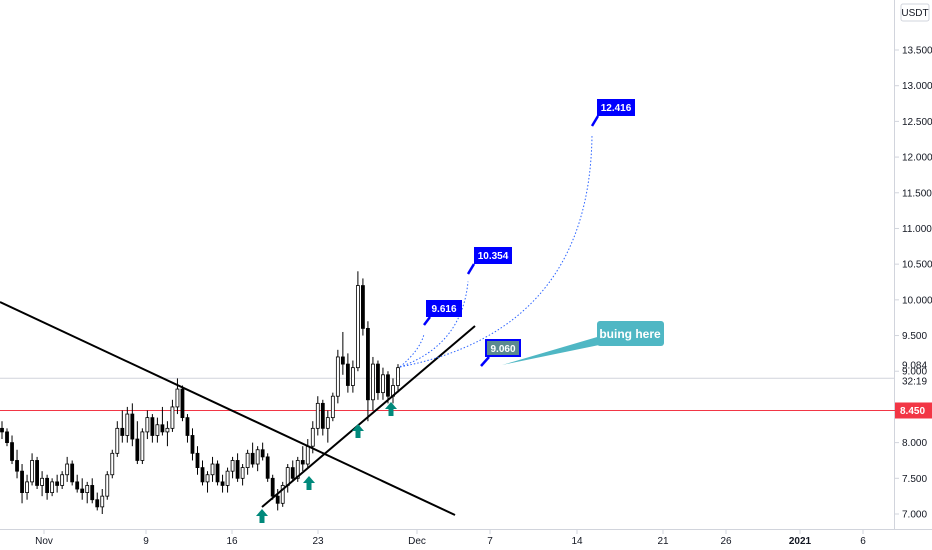  What do you see at coordinates (914, 382) in the screenshot?
I see `countdown-label: 32:19` at bounding box center [914, 382].